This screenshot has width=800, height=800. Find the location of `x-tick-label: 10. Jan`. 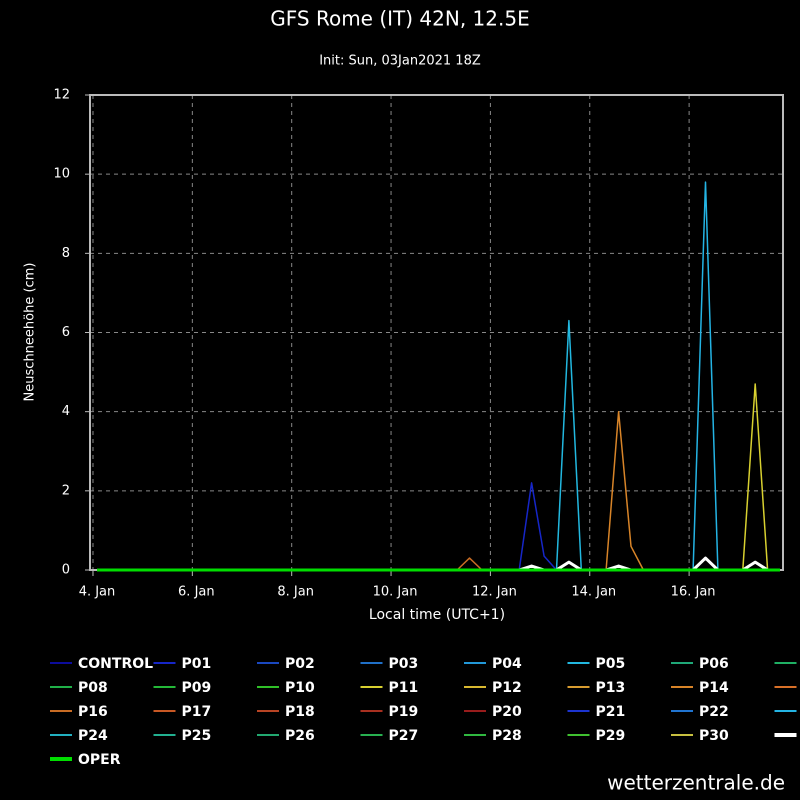

x-tick-label: 10. Jan is located at coordinates (395, 592).